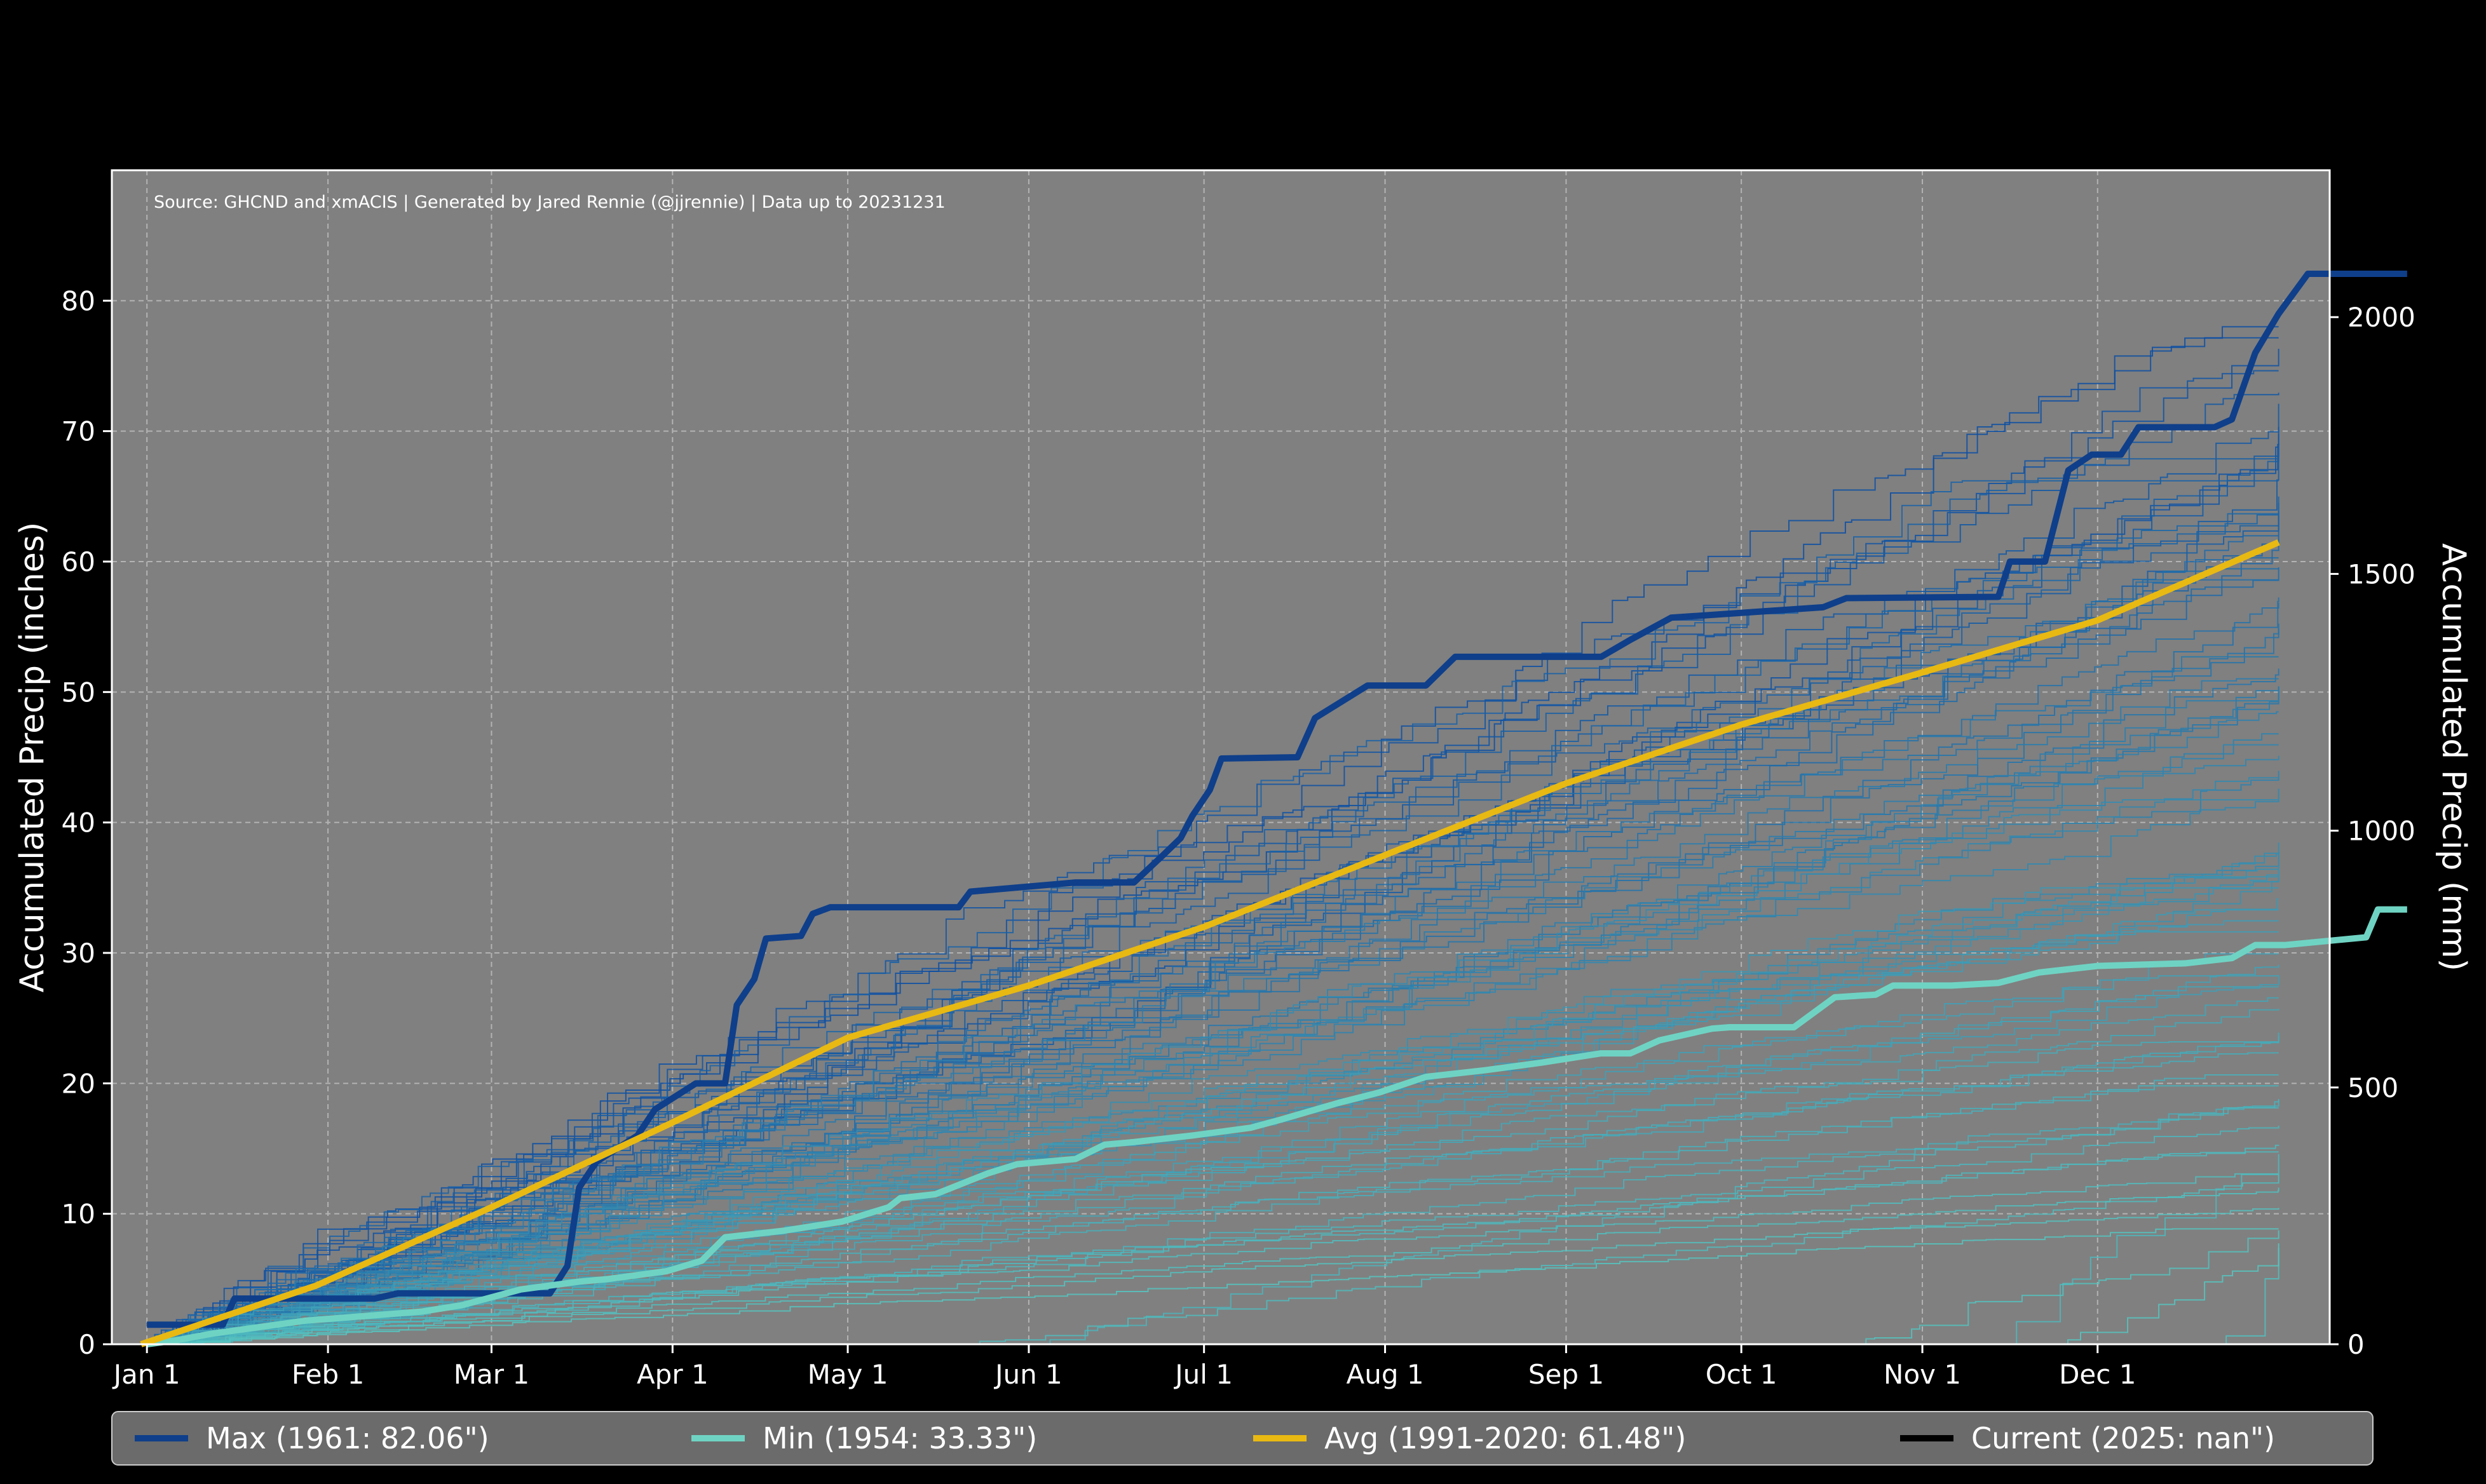 The image size is (2486, 1484). What do you see at coordinates (2454, 757) in the screenshot?
I see `y-axis-label-right: Accumulated Precip (mm)` at bounding box center [2454, 757].